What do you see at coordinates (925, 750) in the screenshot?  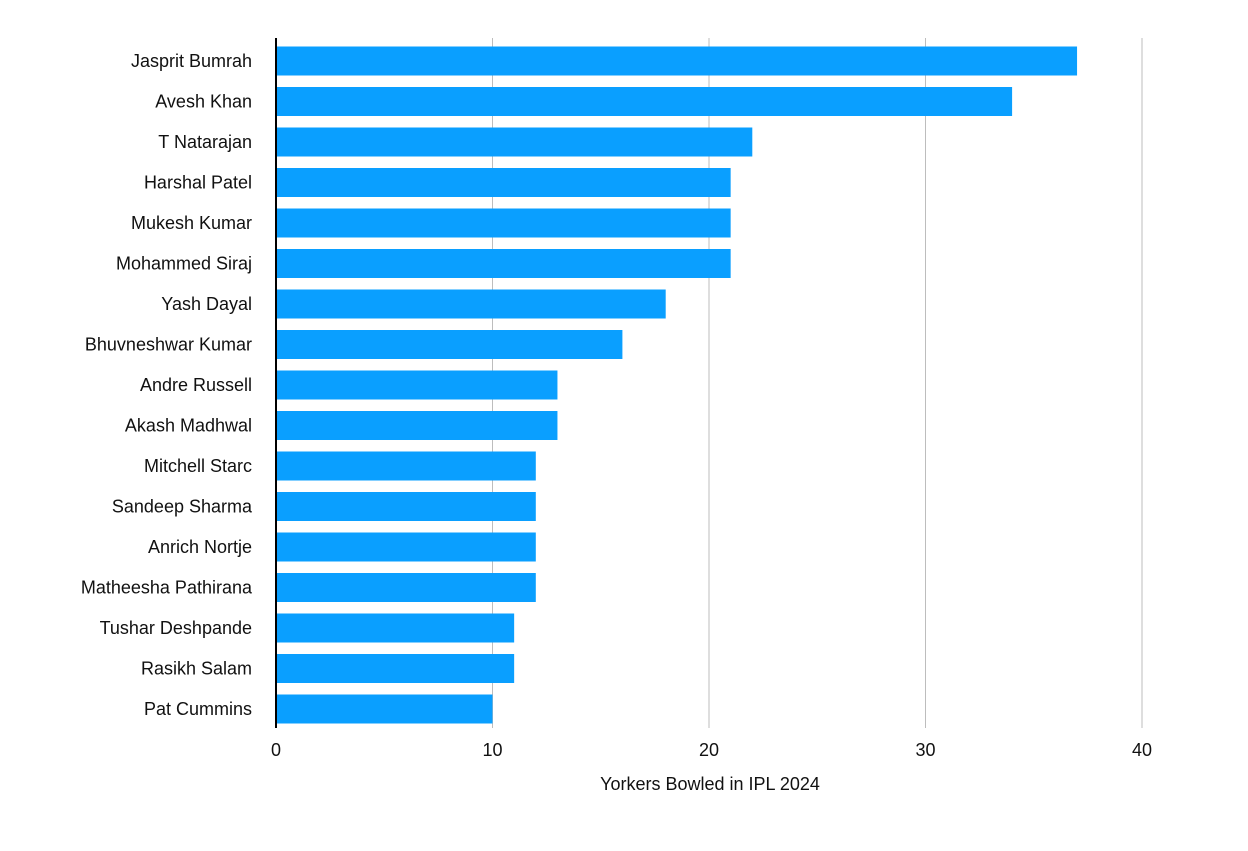 I see `x-tick-label: 30` at bounding box center [925, 750].